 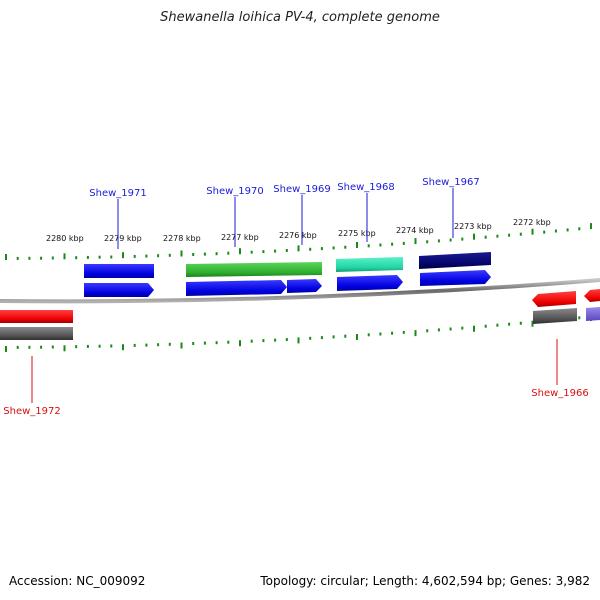 I want to click on cds-shew-1972, so click(x=36, y=316).